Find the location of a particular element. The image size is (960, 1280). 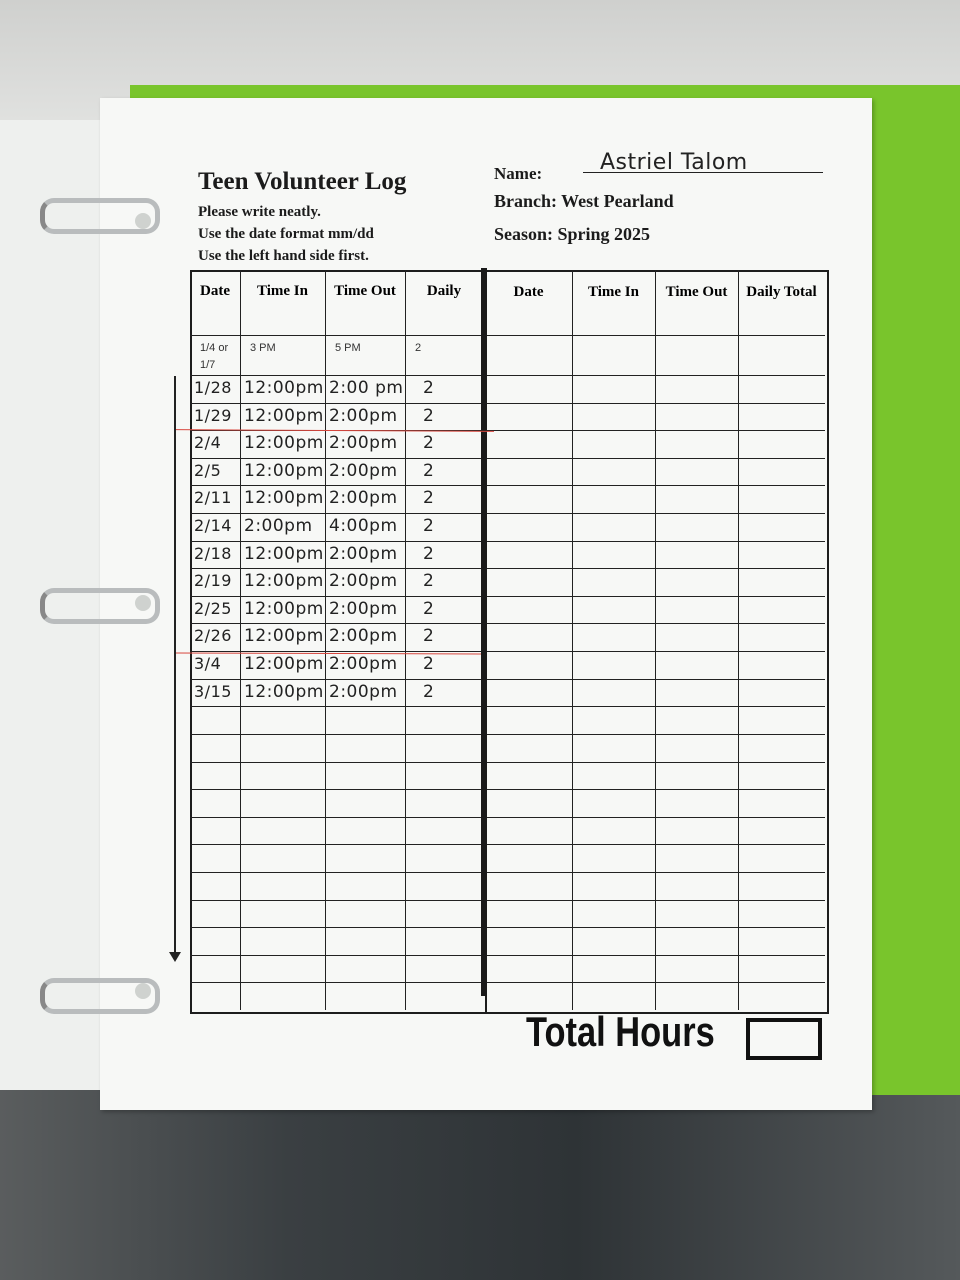

example-time-out: 5 PM is located at coordinates (348, 348).